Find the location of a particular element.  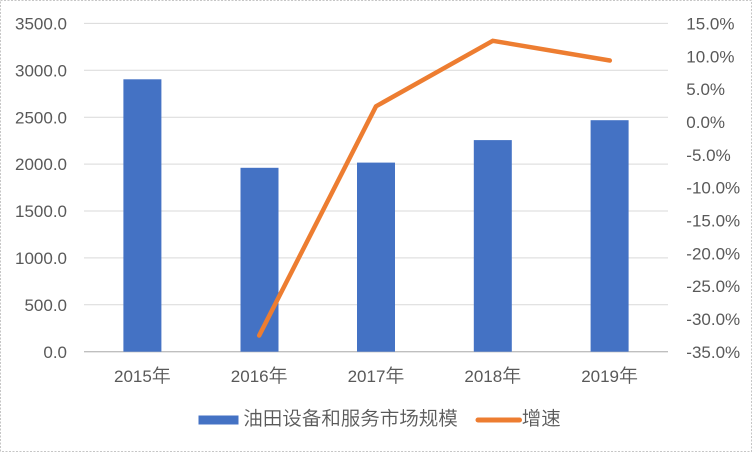

svg-text: 5.0% is located at coordinates (705, 89).